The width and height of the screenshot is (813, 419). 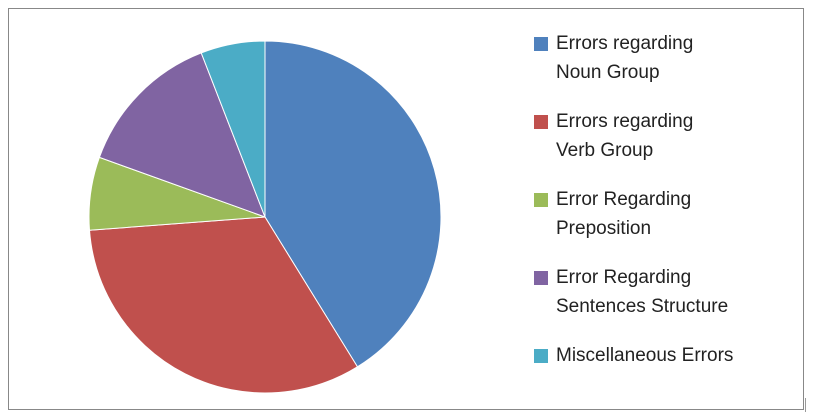 I want to click on legend-item: Miscellaneous Errors, so click(x=634, y=355).